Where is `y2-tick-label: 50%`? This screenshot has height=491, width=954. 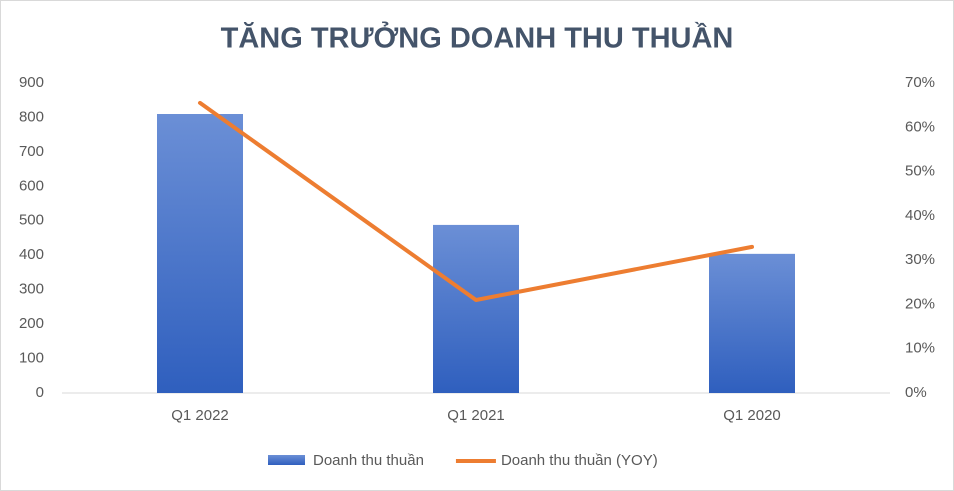 y2-tick-label: 50% is located at coordinates (920, 171).